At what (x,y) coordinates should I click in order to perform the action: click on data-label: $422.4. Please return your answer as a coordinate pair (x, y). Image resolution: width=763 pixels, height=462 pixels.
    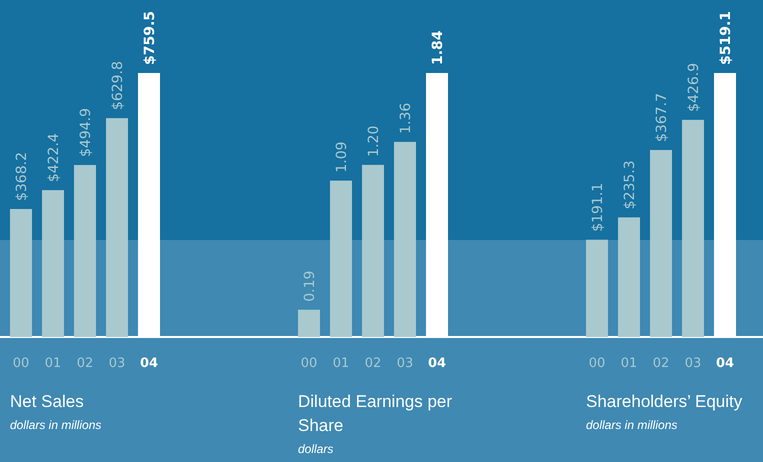
    Looking at the image, I should click on (54, 157).